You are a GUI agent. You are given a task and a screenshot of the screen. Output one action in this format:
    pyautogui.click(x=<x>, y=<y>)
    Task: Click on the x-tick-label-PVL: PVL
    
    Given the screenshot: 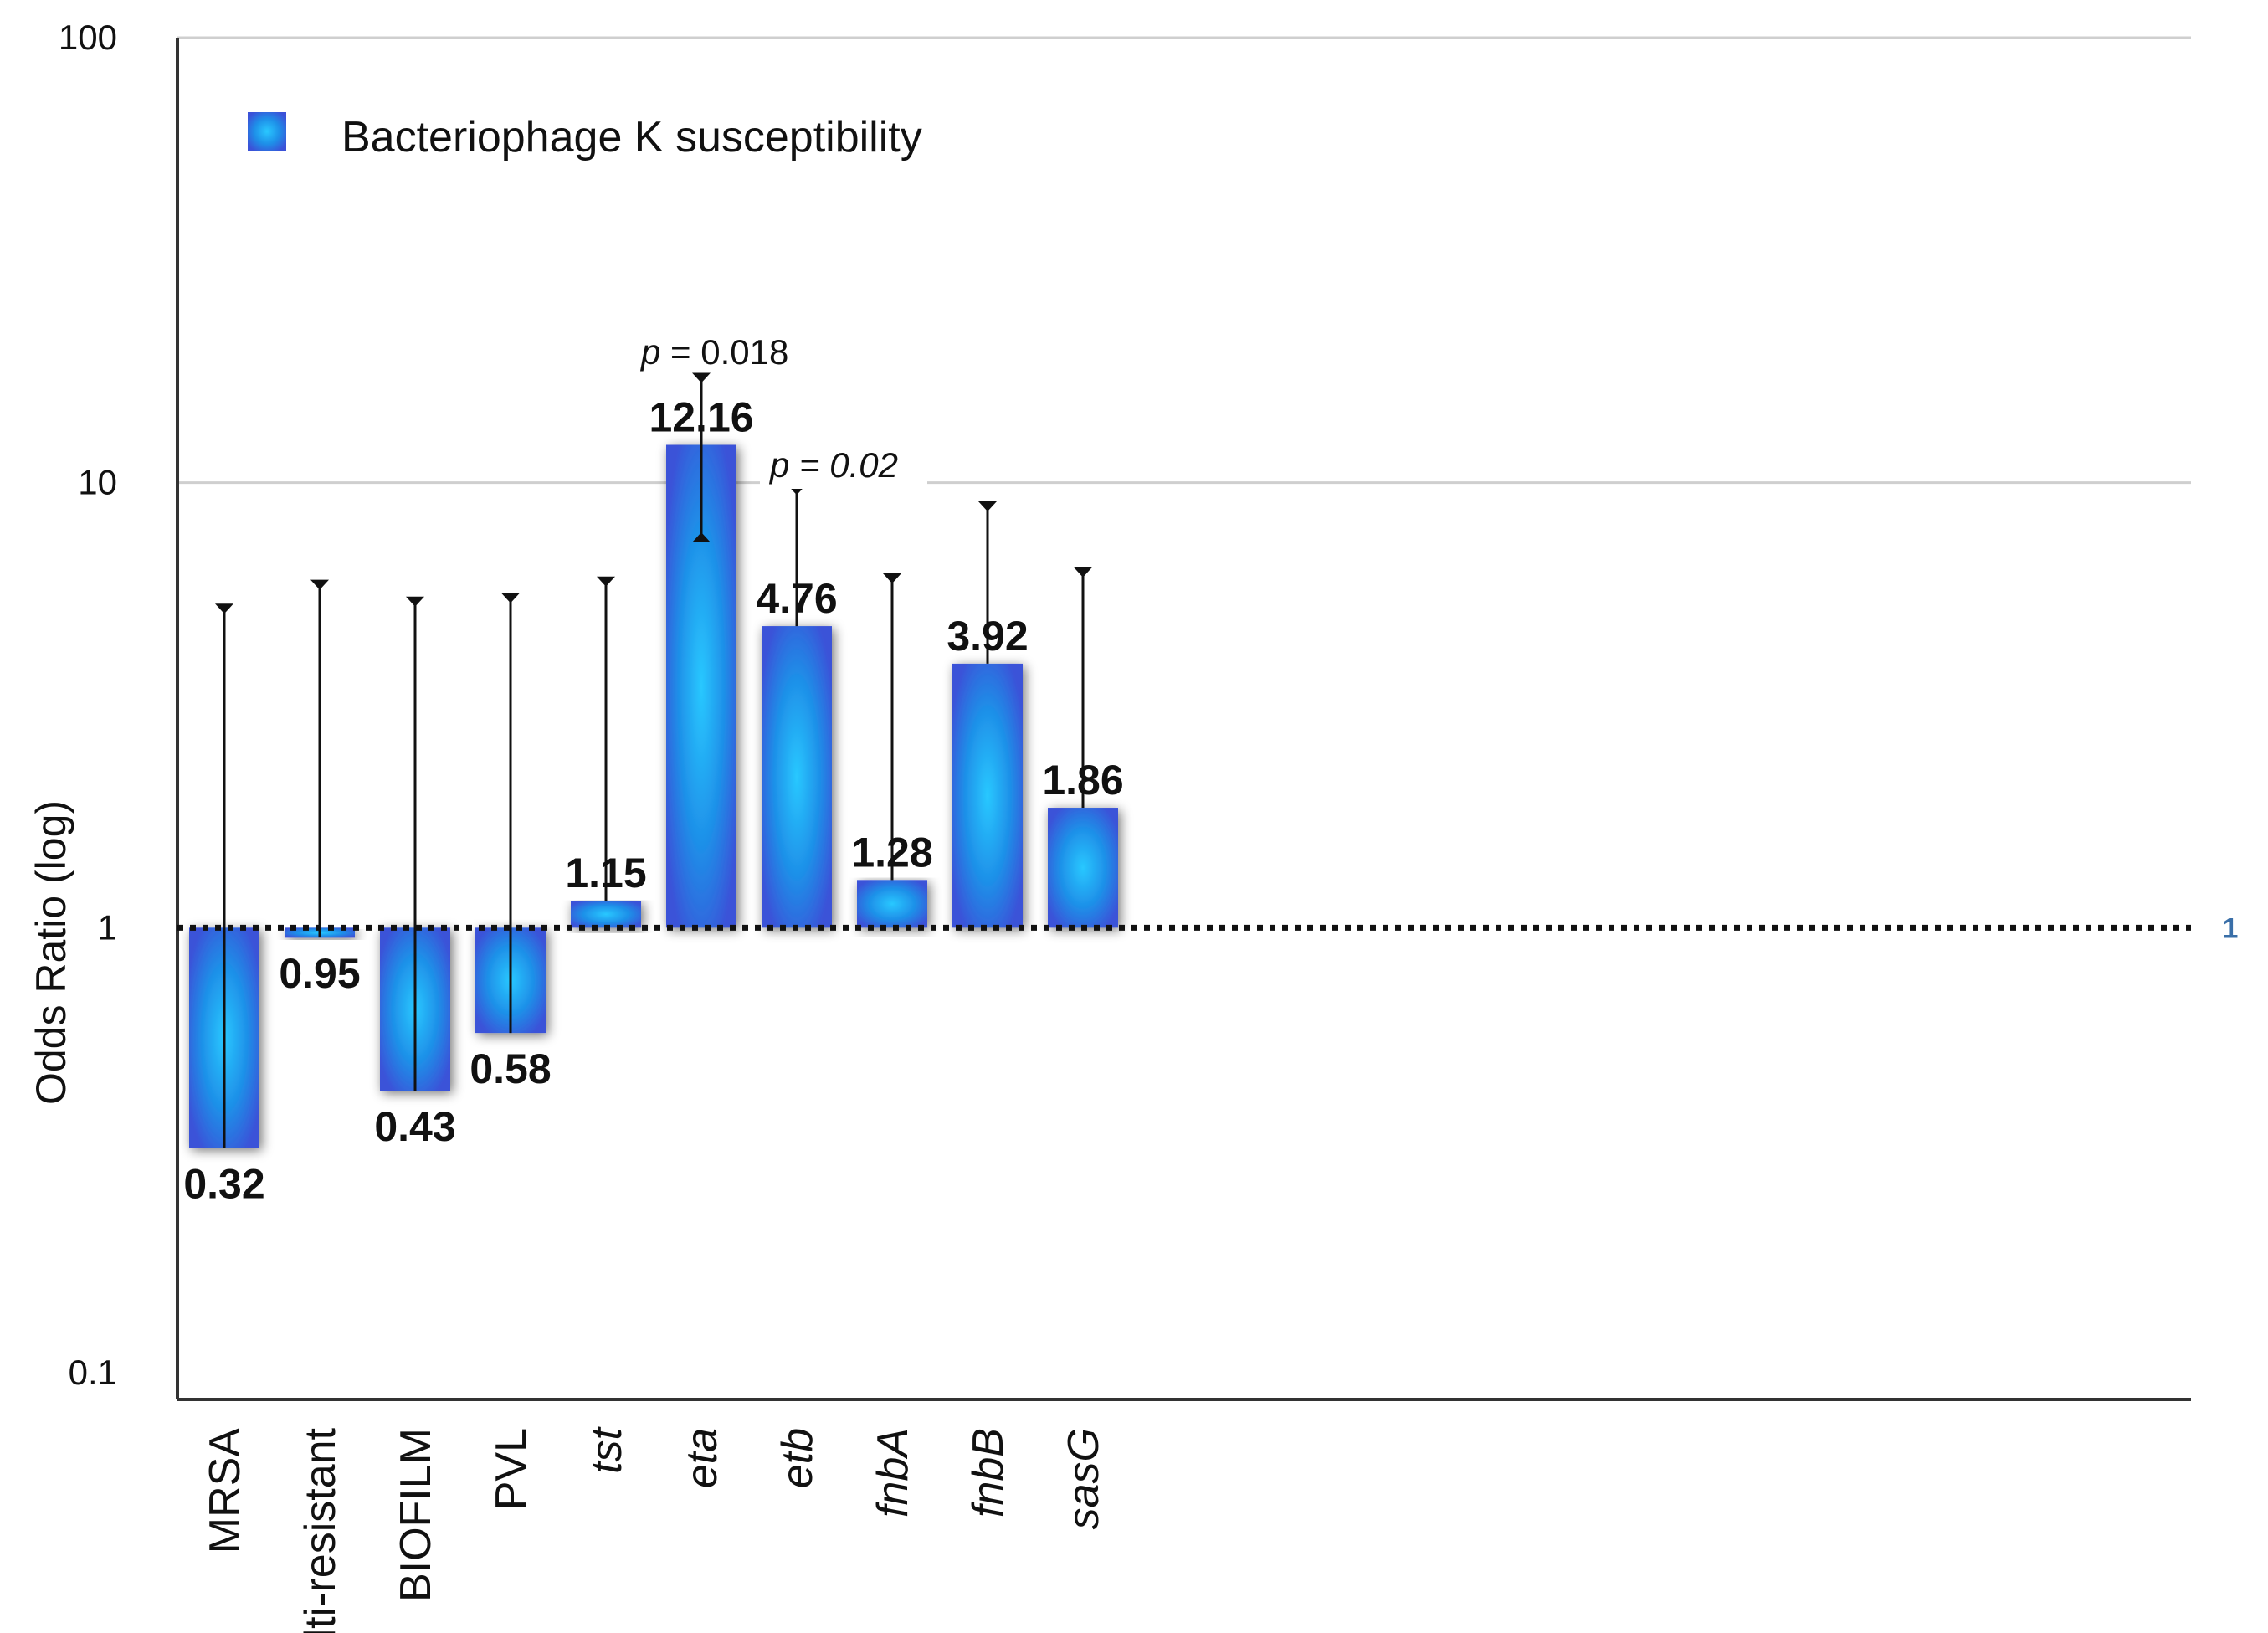 What is the action you would take?
    pyautogui.click(x=512, y=1469)
    